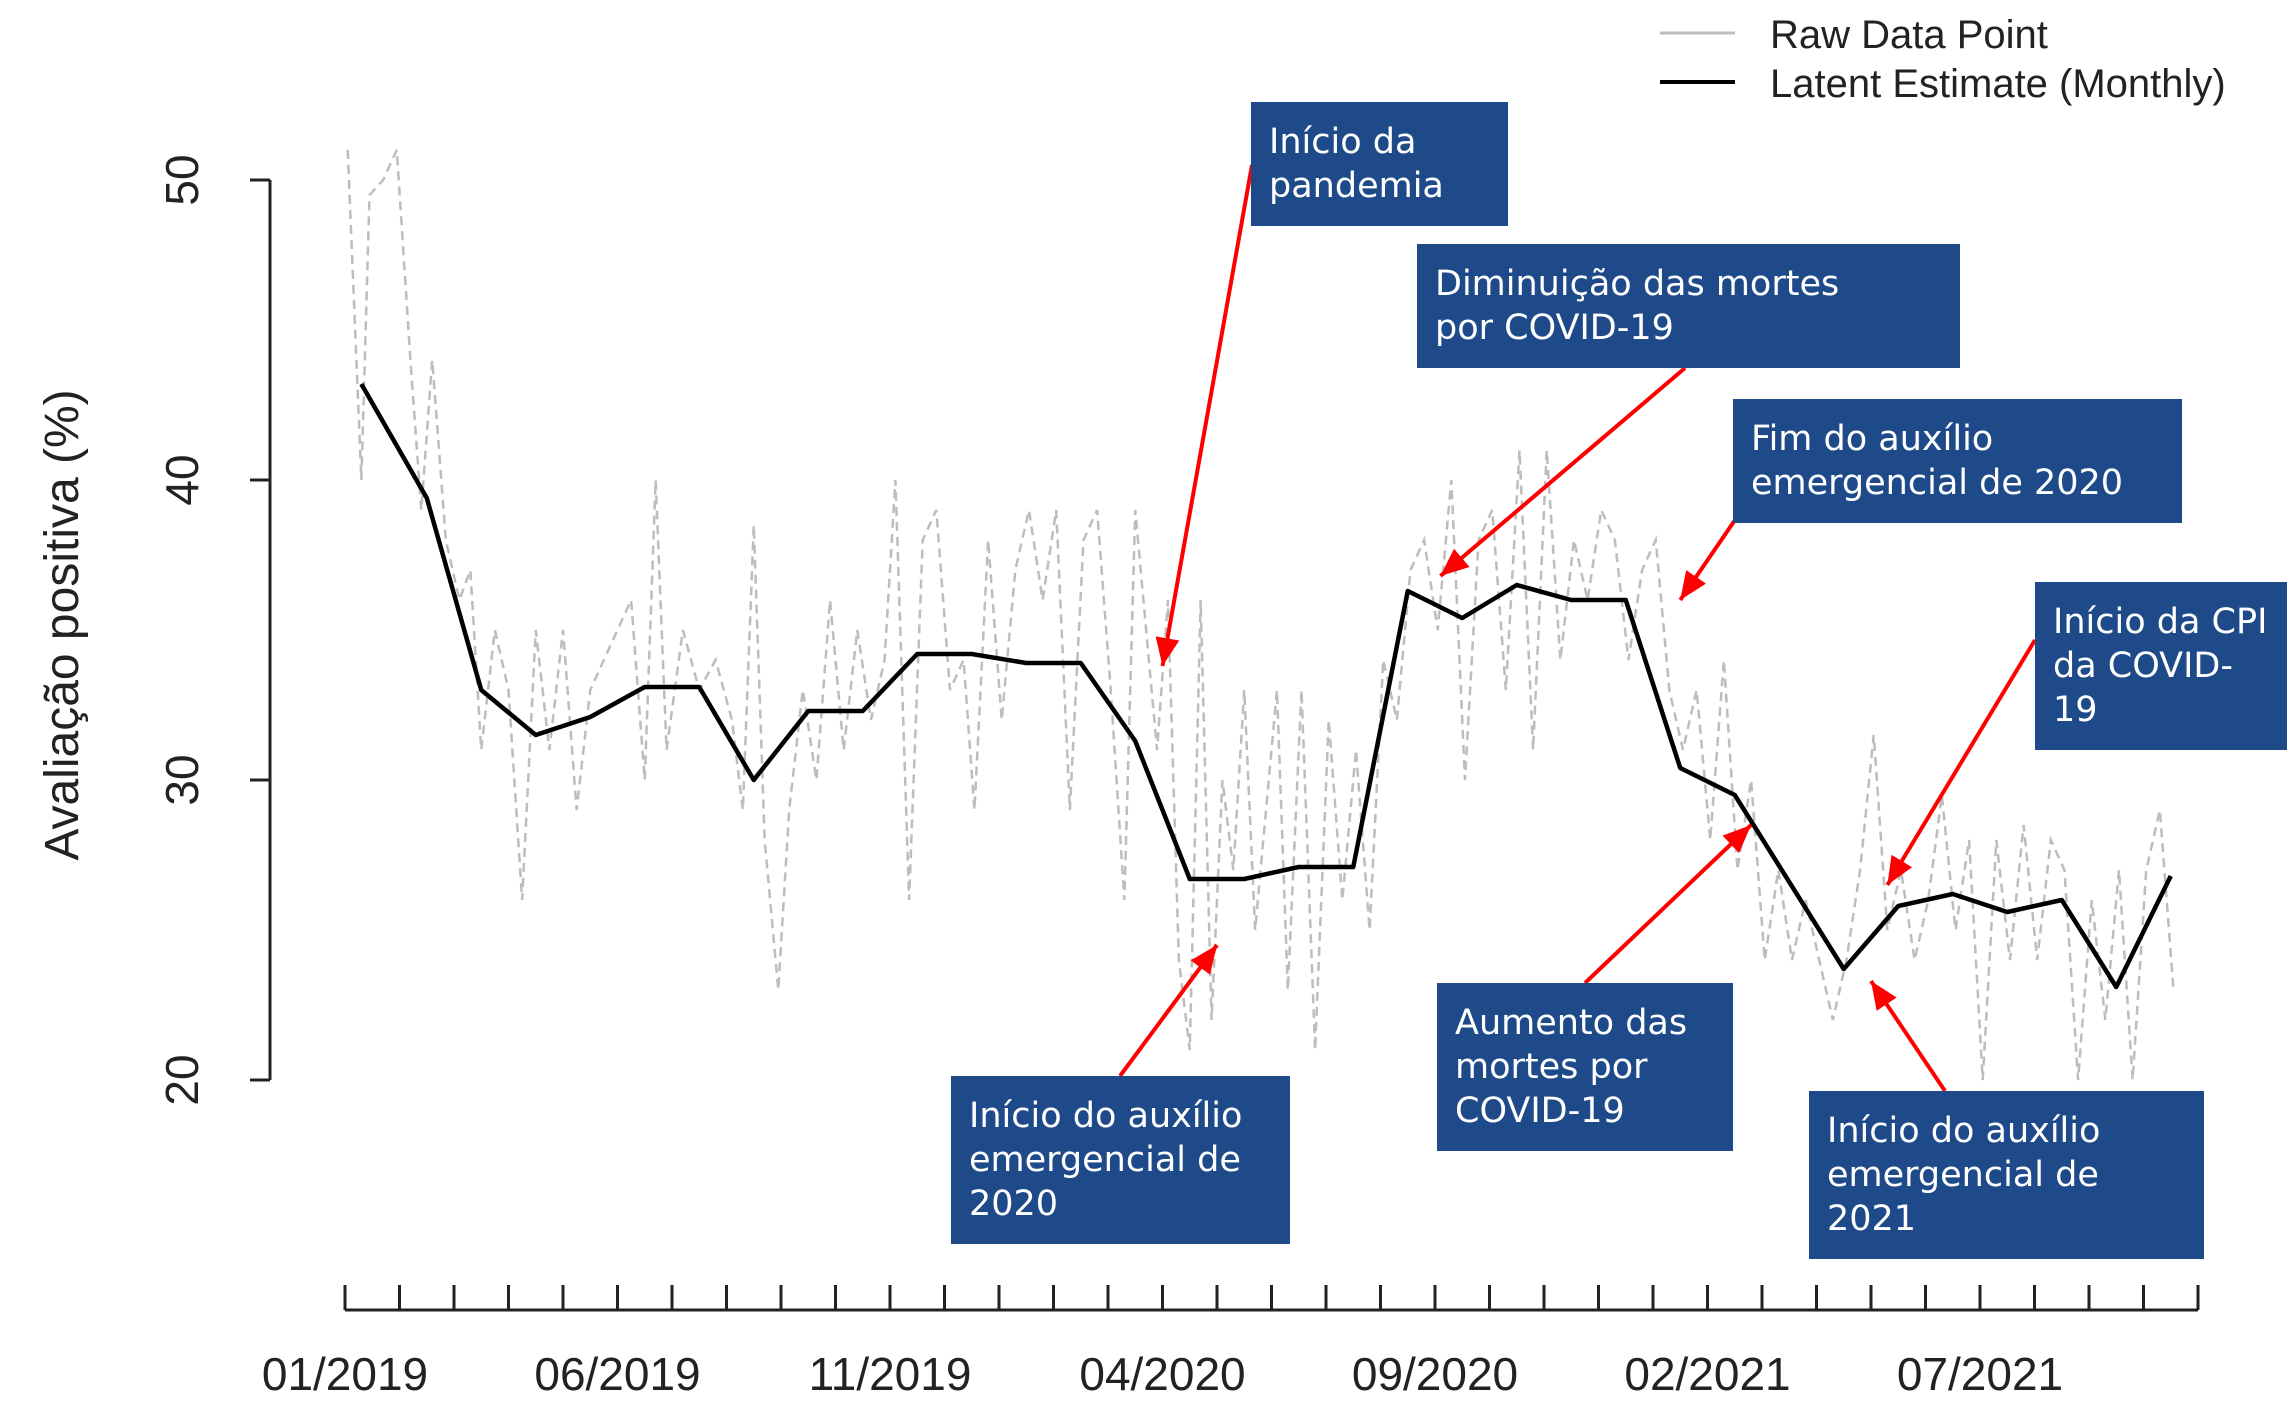  I want to click on x-tick-label: 09/2020, so click(1435, 1374).